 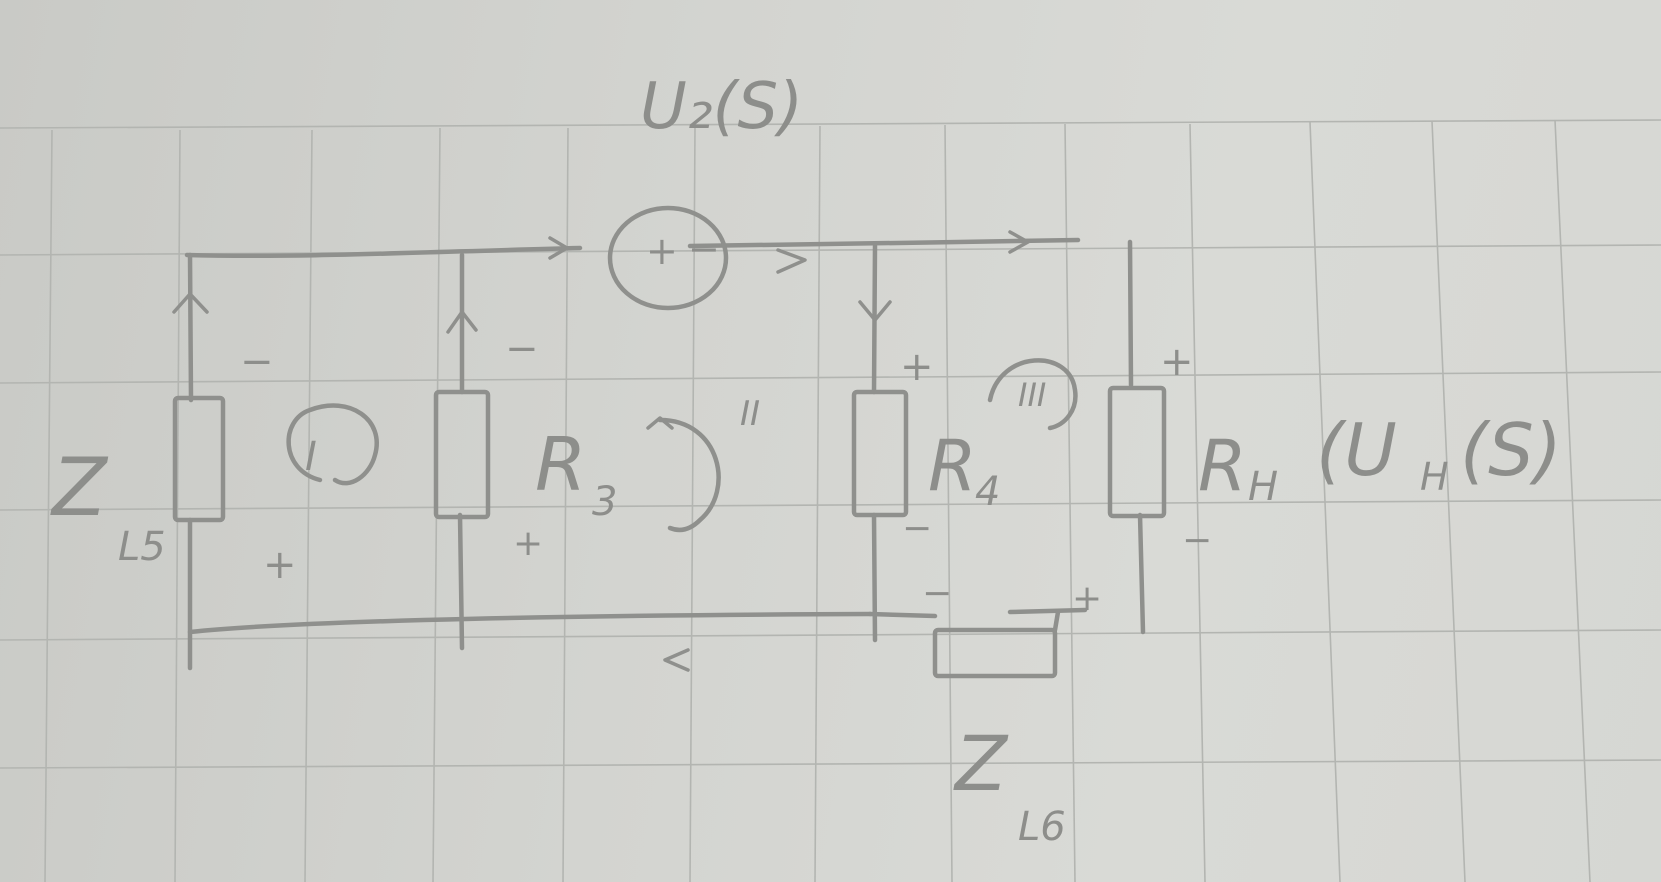 I want to click on rh-bottom-sign: −, so click(x=1197, y=540).